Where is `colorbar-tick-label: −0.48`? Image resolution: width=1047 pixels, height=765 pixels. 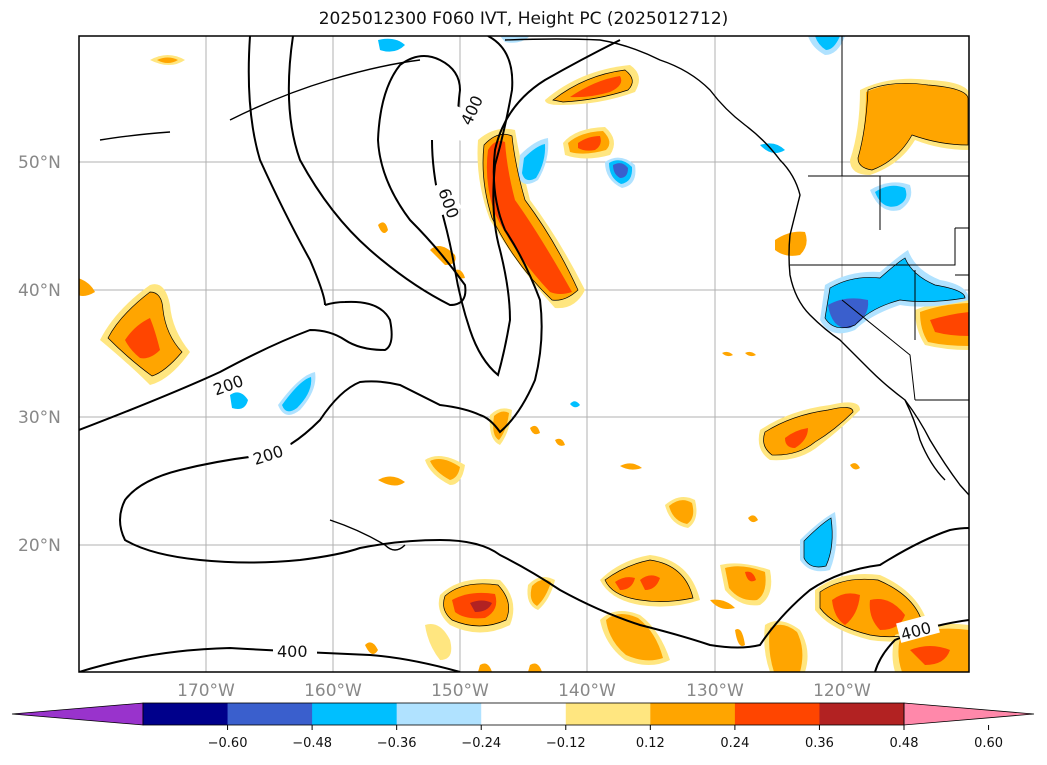 colorbar-tick-label: −0.48 is located at coordinates (312, 743).